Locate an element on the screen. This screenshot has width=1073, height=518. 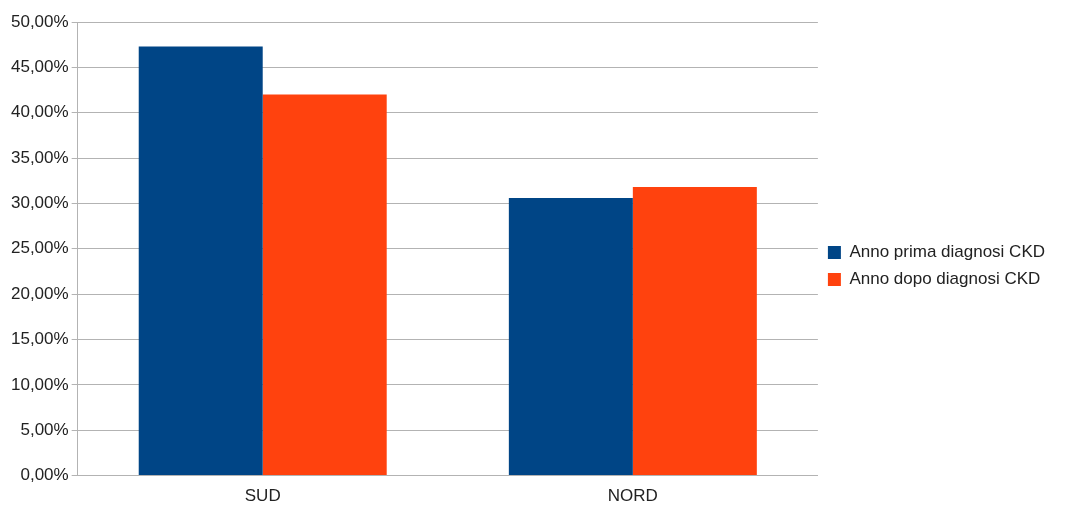
legend-label: Anno prima diagnosi CKD is located at coordinates (947, 252).